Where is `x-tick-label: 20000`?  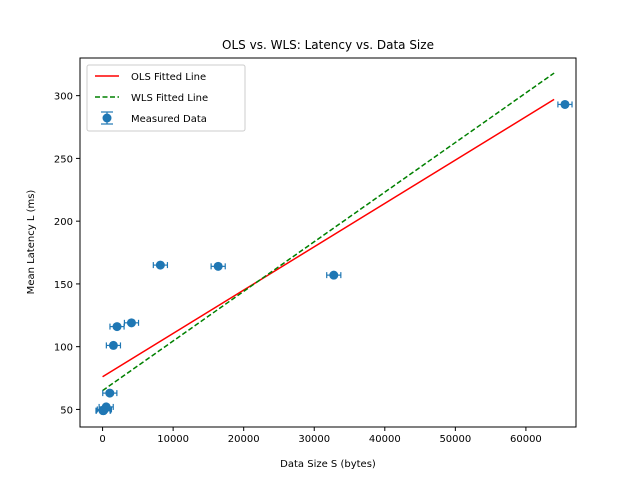
x-tick-label: 20000 is located at coordinates (244, 439).